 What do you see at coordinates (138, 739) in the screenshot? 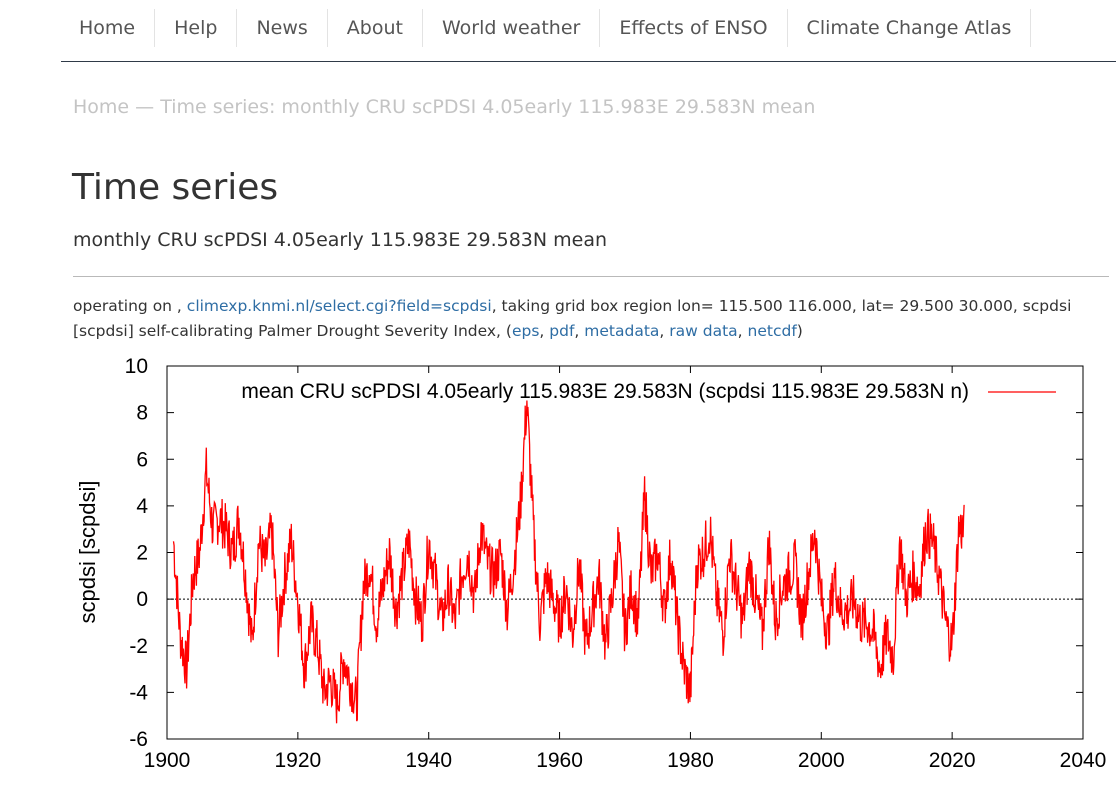
I see `y-tick-label: -6` at bounding box center [138, 739].